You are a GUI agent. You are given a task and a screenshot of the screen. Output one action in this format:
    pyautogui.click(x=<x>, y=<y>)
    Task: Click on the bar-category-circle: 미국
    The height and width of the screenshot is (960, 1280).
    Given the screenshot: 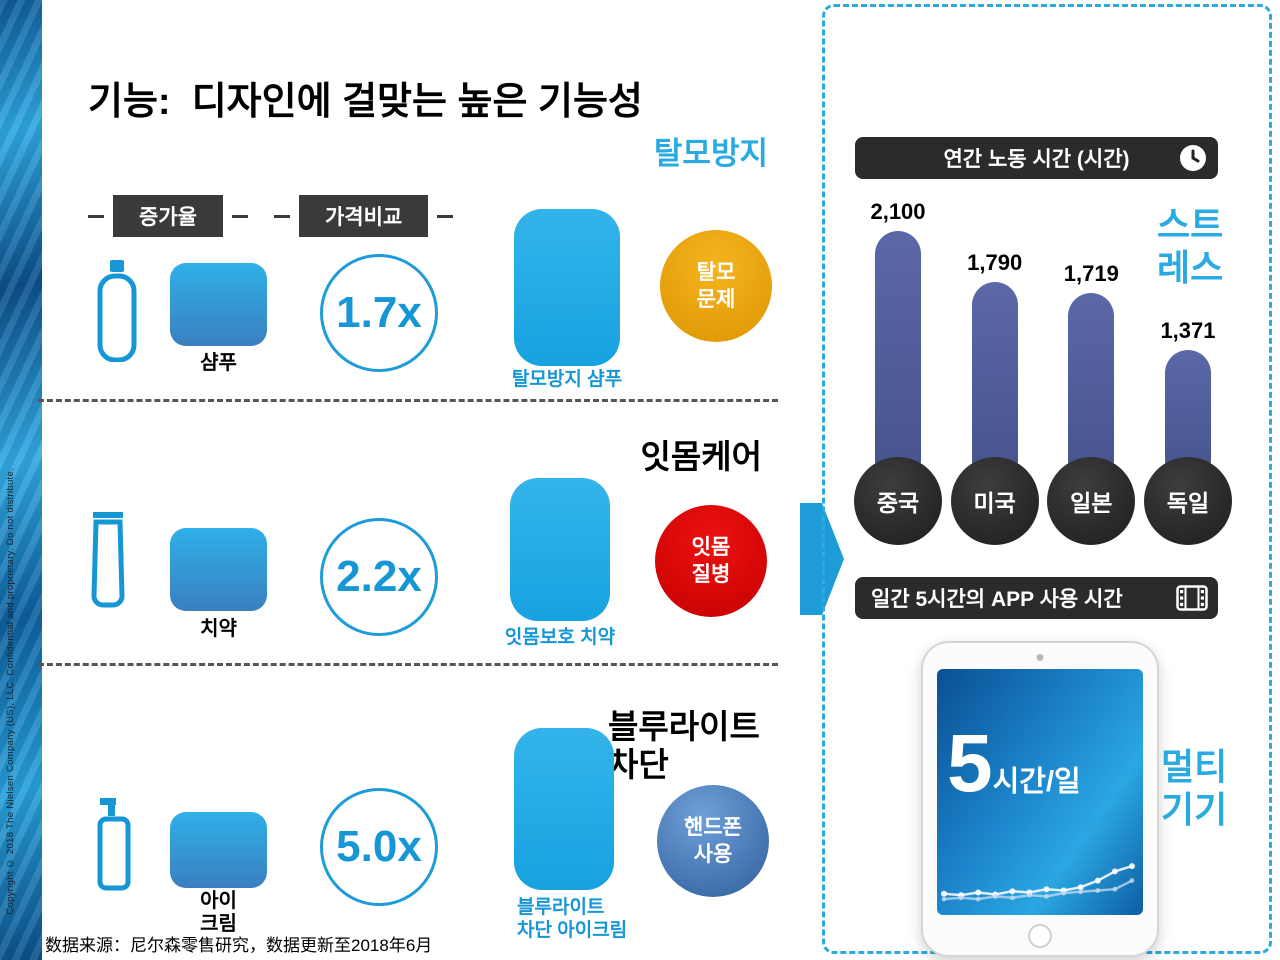 What is the action you would take?
    pyautogui.click(x=994, y=501)
    